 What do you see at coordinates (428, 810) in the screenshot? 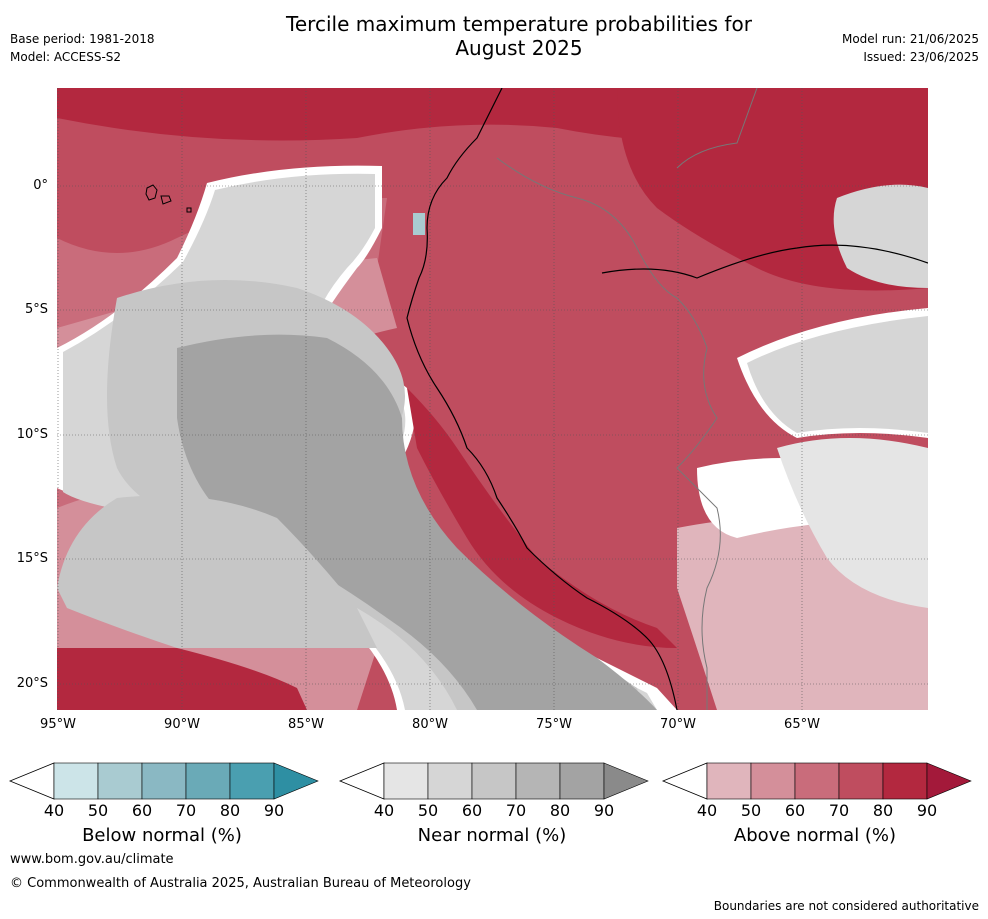
I see `cb-near-tick-50: 50` at bounding box center [428, 810].